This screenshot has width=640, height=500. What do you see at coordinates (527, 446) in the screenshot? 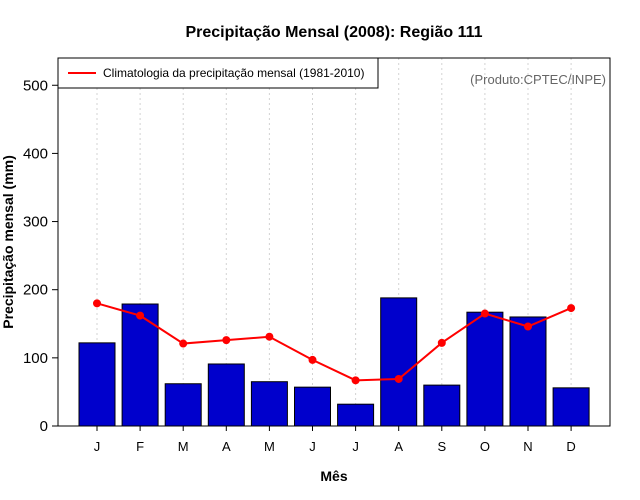
I see `x-tick-label: N` at bounding box center [527, 446].